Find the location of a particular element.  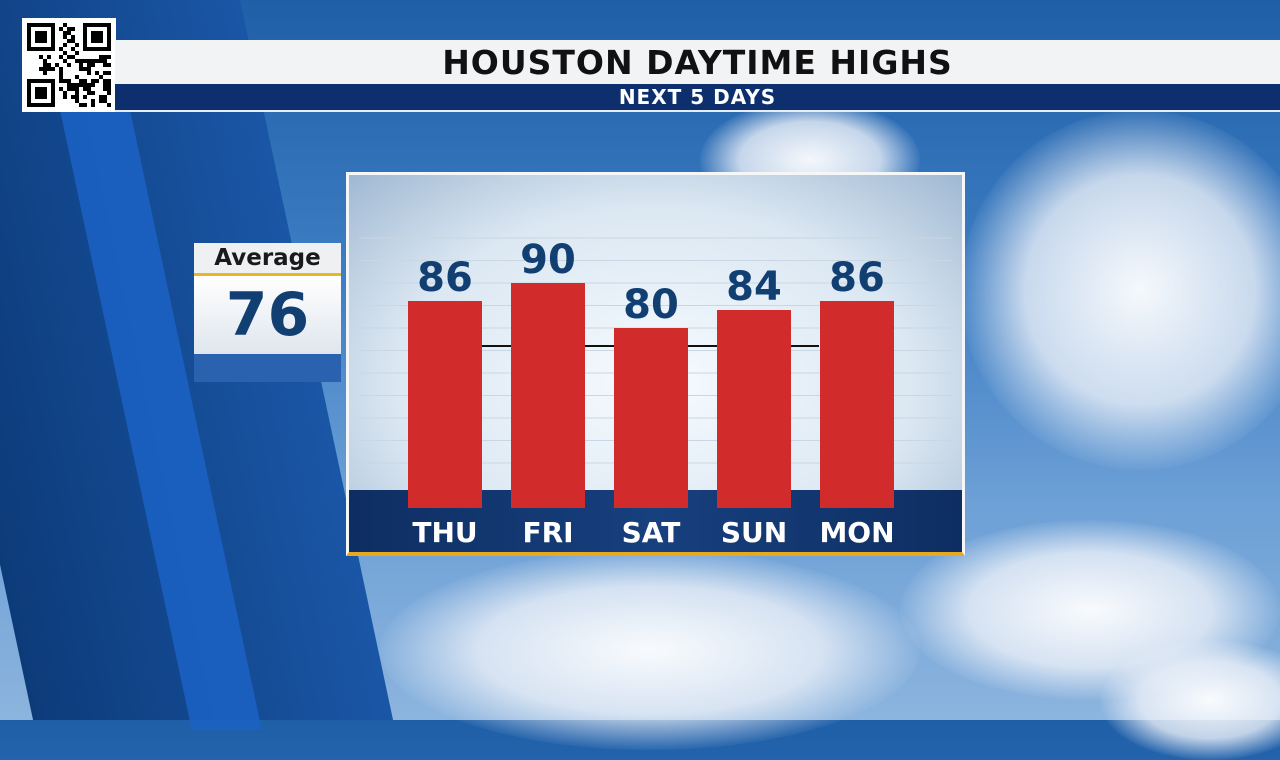

title-bar: HOUSTON DAYTIME HIGHS is located at coordinates (697, 62).